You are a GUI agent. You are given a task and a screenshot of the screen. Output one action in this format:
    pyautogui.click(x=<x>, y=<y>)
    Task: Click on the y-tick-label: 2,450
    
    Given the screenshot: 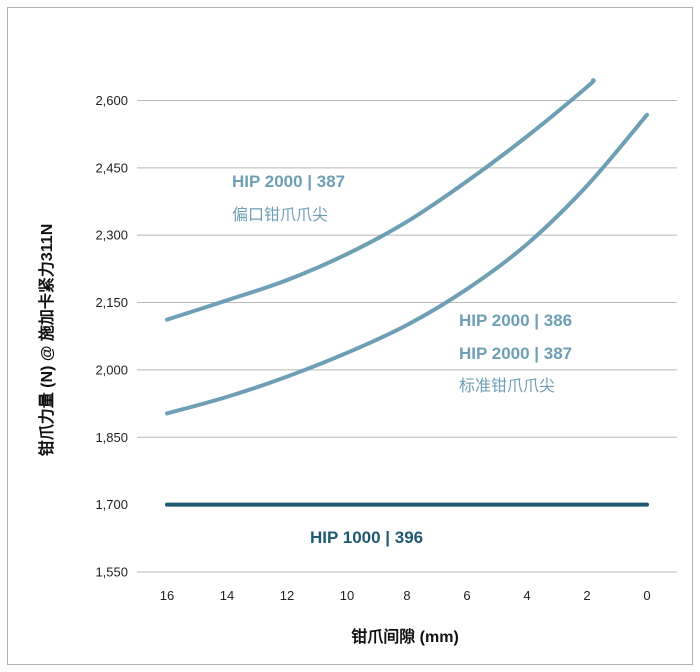 What is the action you would take?
    pyautogui.click(x=111, y=167)
    